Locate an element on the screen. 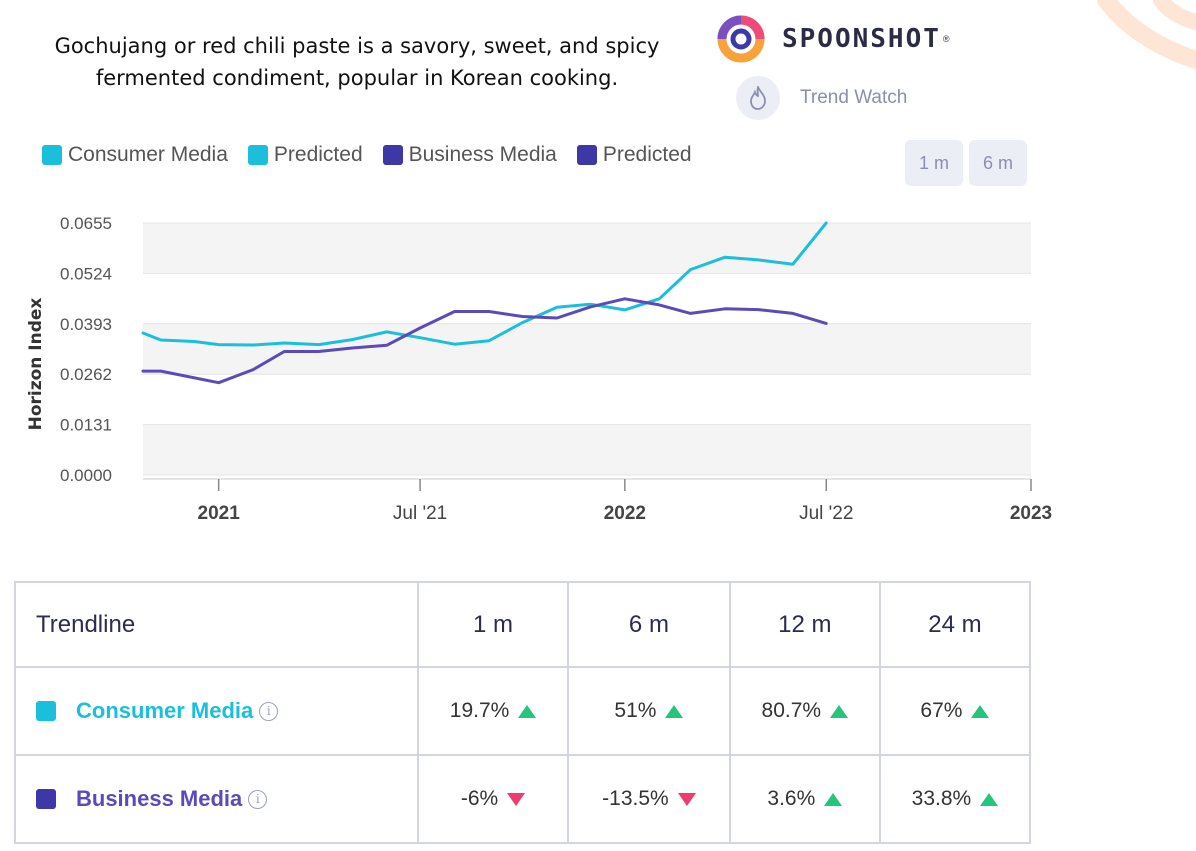 Image resolution: width=1196 pixels, height=851 pixels. legend-item-consumer: Consumer Media is located at coordinates (135, 155).